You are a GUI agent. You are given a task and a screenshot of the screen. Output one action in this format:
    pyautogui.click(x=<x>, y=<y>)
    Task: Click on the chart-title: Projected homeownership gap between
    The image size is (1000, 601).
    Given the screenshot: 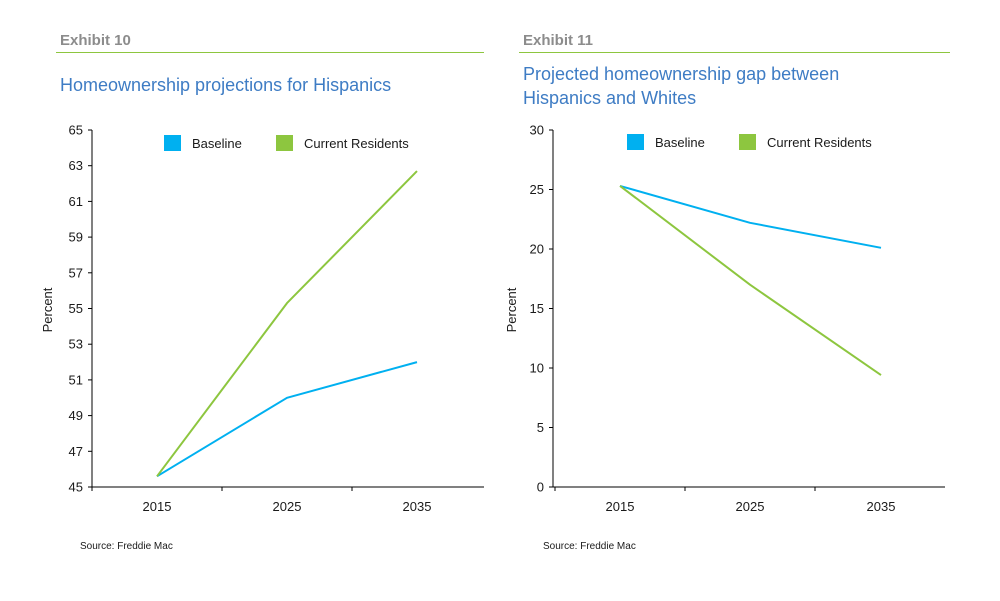 What is the action you would take?
    pyautogui.click(x=681, y=74)
    